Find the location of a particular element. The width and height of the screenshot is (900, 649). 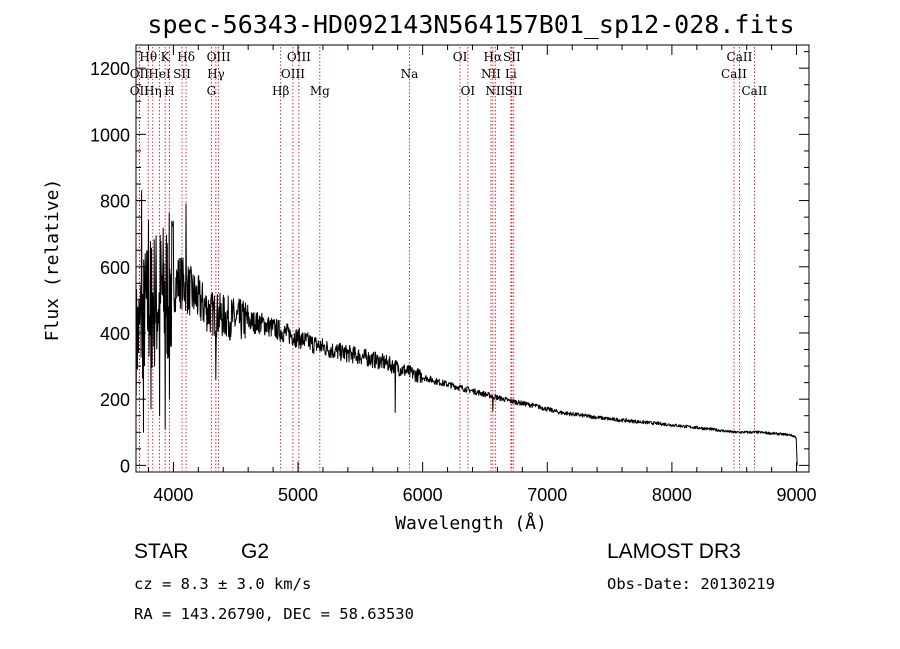

spectral-line-label: Hγ is located at coordinates (216, 74).